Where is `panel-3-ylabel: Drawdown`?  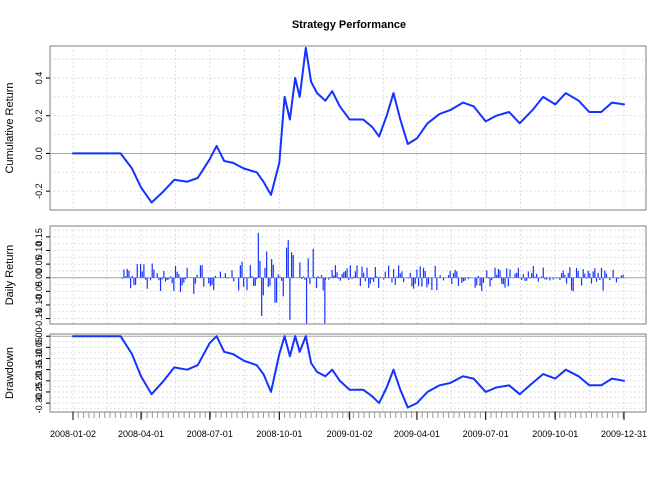
panel-3-ylabel: Drawdown is located at coordinates (10, 373).